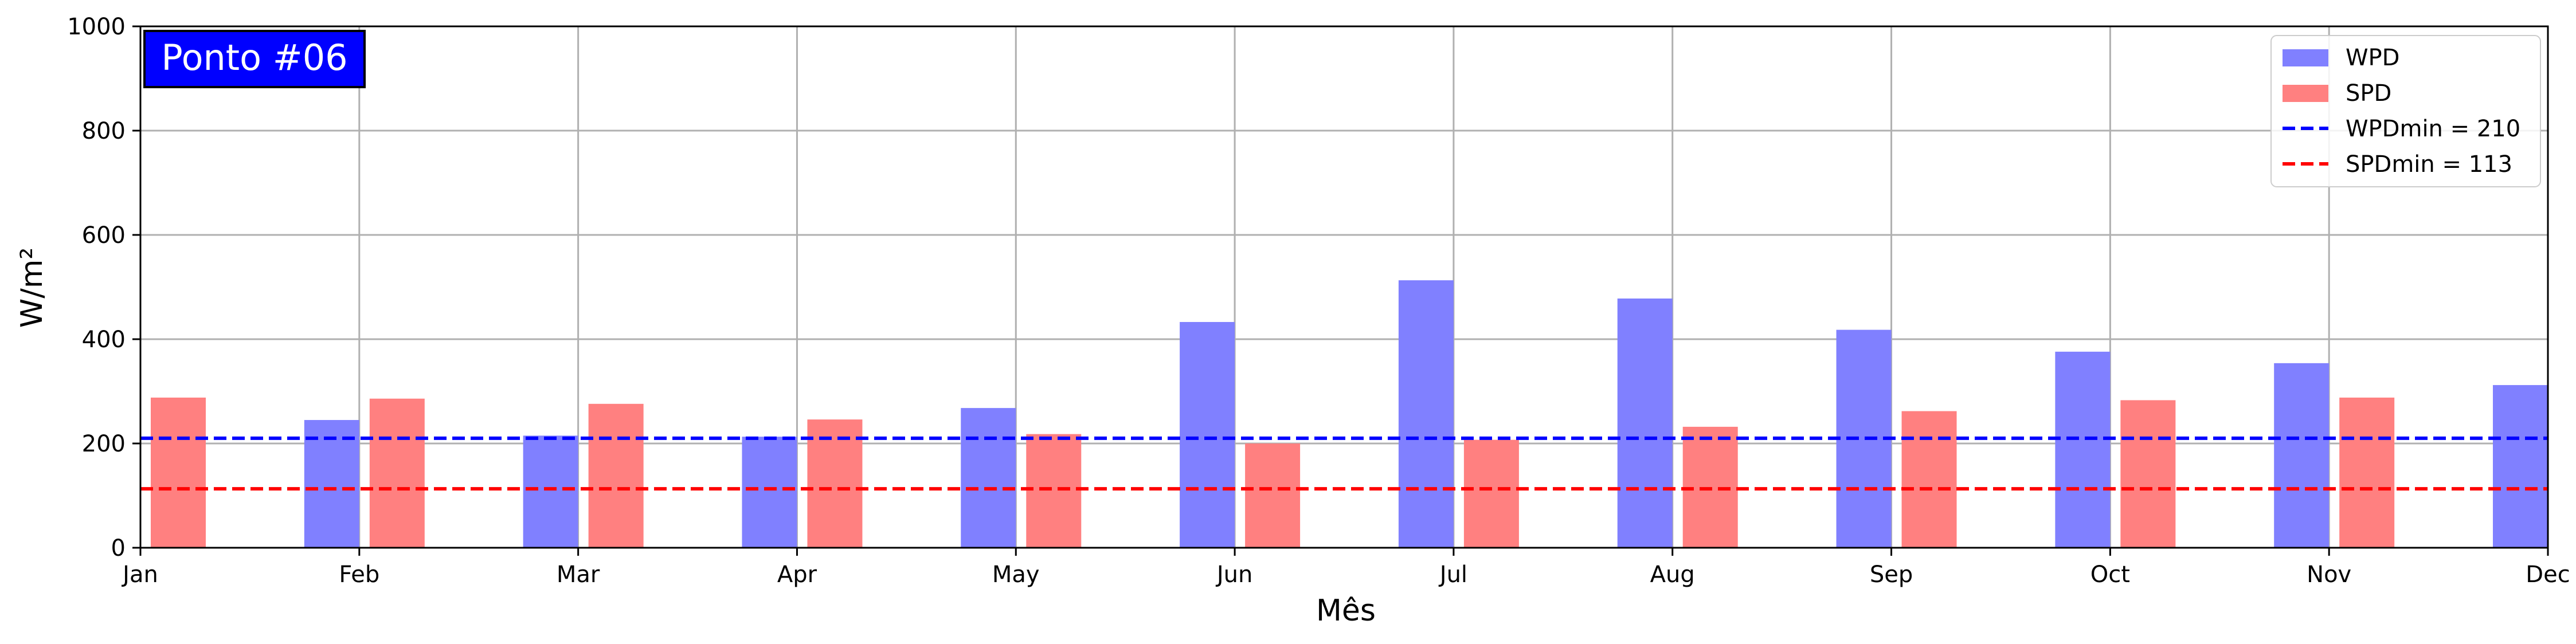  What do you see at coordinates (397, 473) in the screenshot?
I see `bar-spd-feb` at bounding box center [397, 473].